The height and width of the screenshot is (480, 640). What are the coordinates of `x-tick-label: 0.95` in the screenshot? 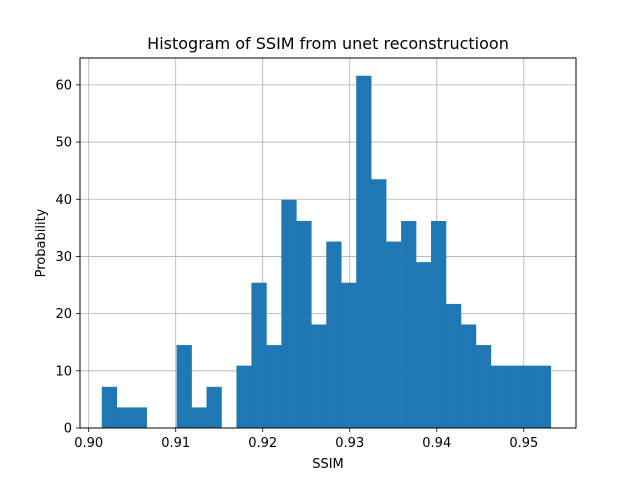 It's located at (523, 443).